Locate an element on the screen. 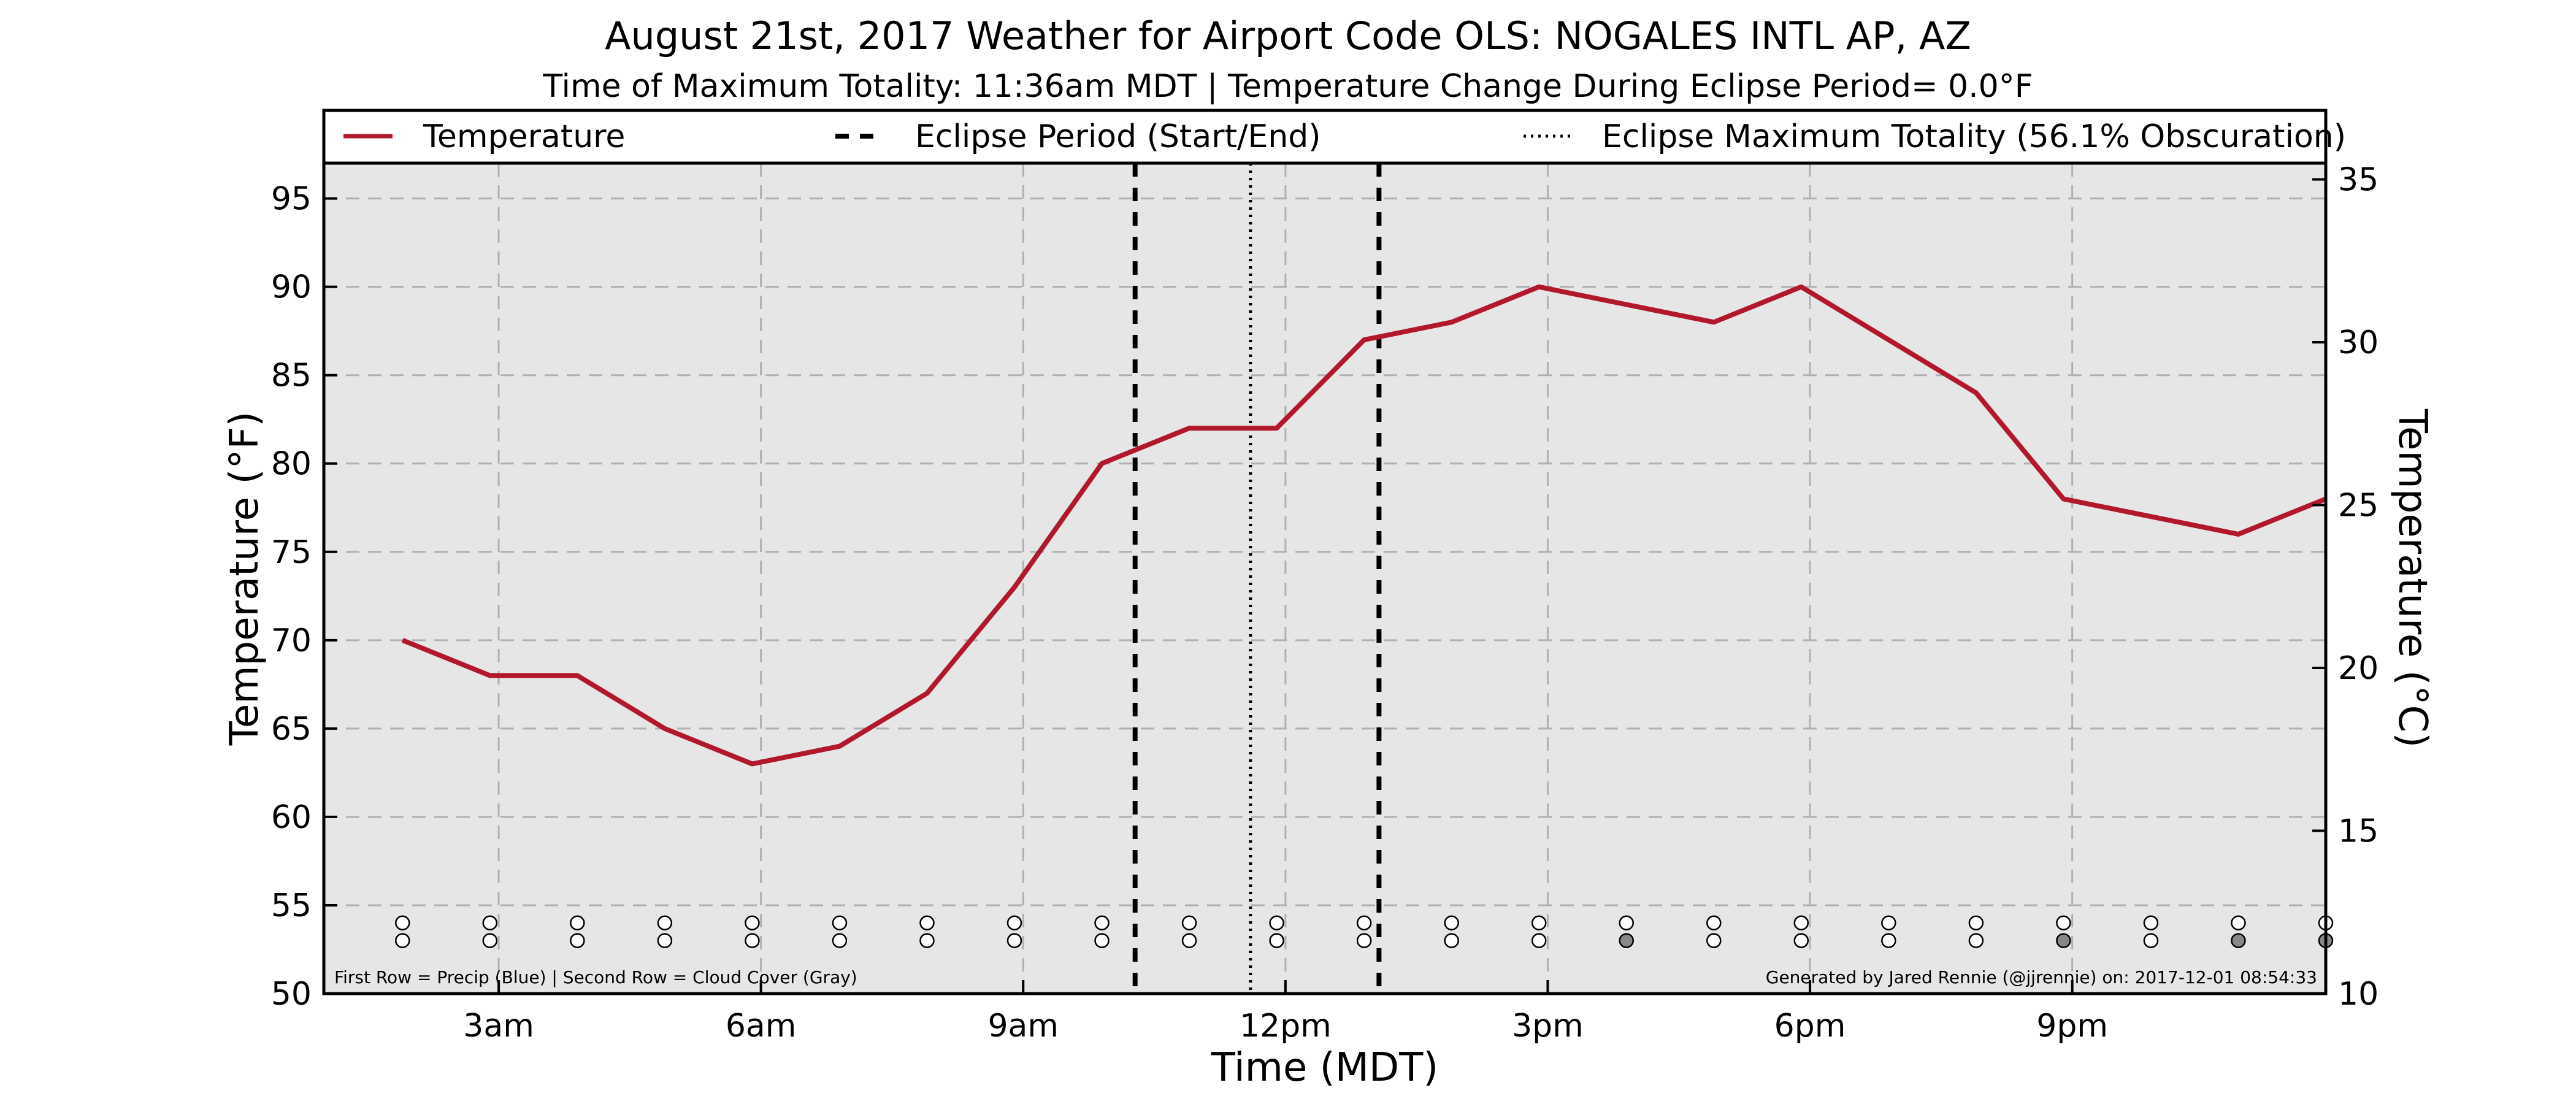  x-axis: 3am 6am 9am 12pm 3pm 6pm 9pm is located at coordinates (1285, 1012).